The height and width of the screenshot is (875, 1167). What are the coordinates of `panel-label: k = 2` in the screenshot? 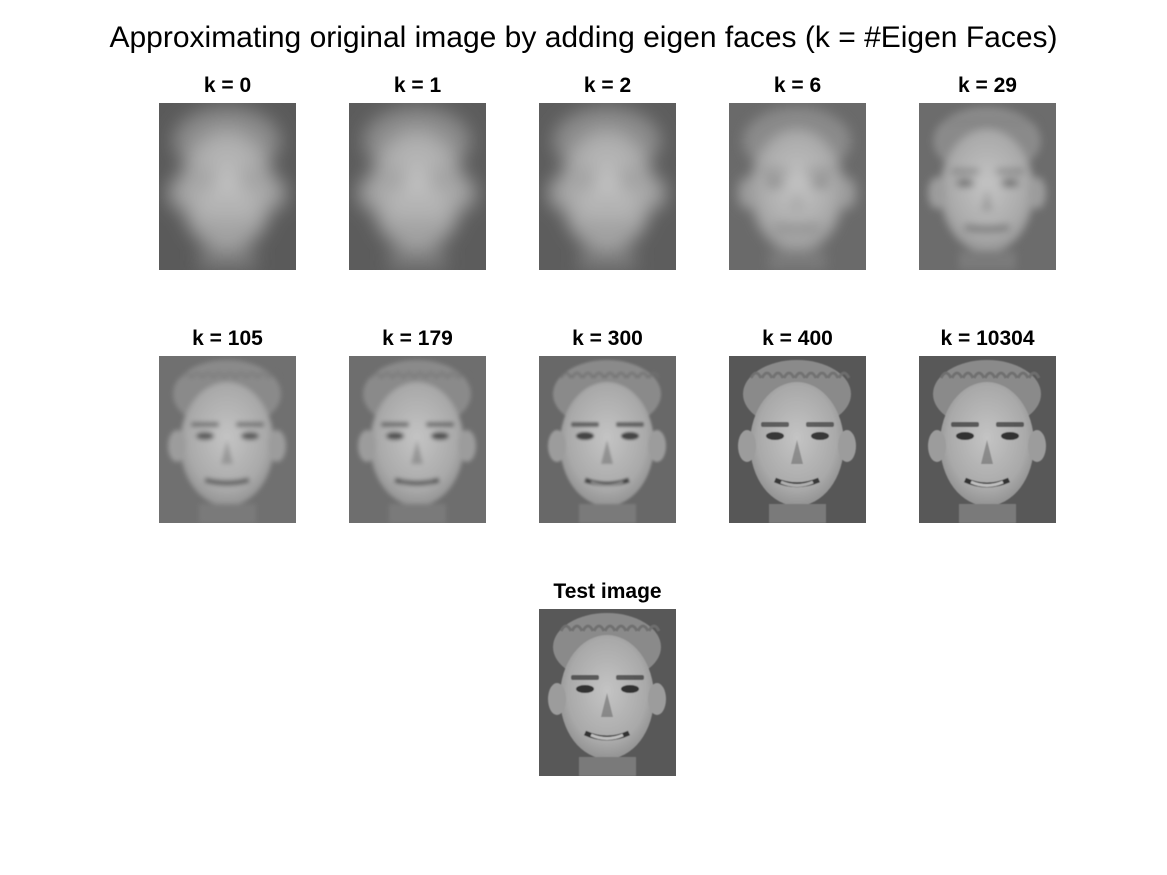 It's located at (607, 85).